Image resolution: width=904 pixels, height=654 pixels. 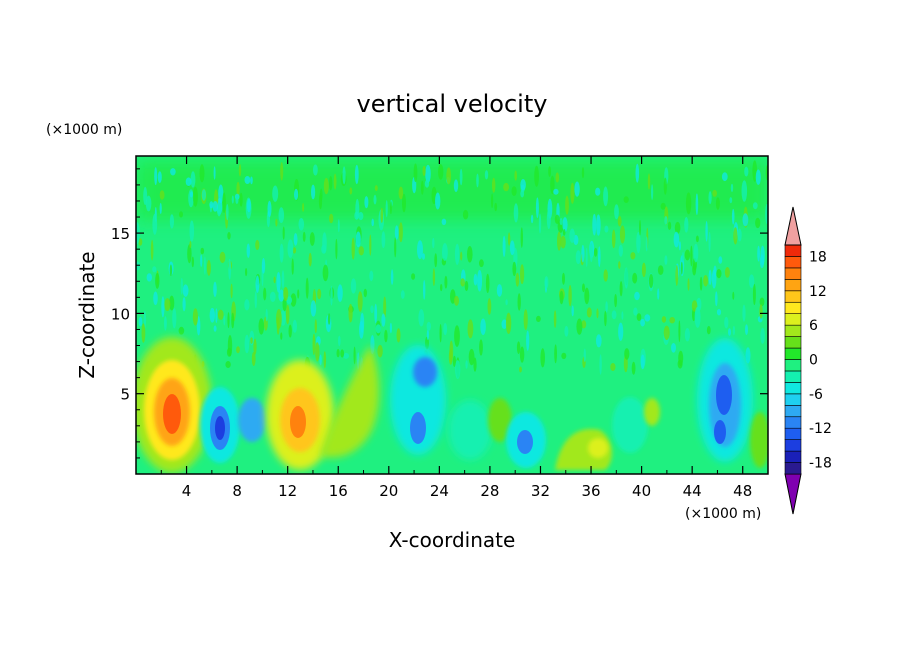 I want to click on cell-updraft-1-core, so click(x=172, y=414).